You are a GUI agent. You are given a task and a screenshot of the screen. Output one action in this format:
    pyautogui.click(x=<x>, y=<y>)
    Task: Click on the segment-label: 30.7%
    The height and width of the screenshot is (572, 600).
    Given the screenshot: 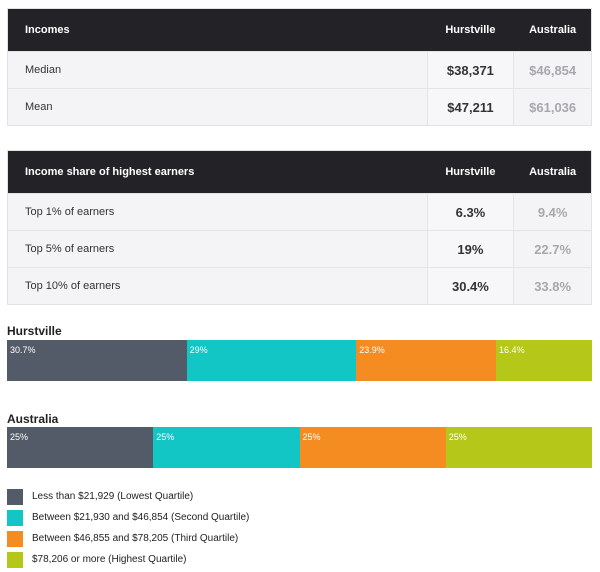 What is the action you would take?
    pyautogui.click(x=23, y=350)
    